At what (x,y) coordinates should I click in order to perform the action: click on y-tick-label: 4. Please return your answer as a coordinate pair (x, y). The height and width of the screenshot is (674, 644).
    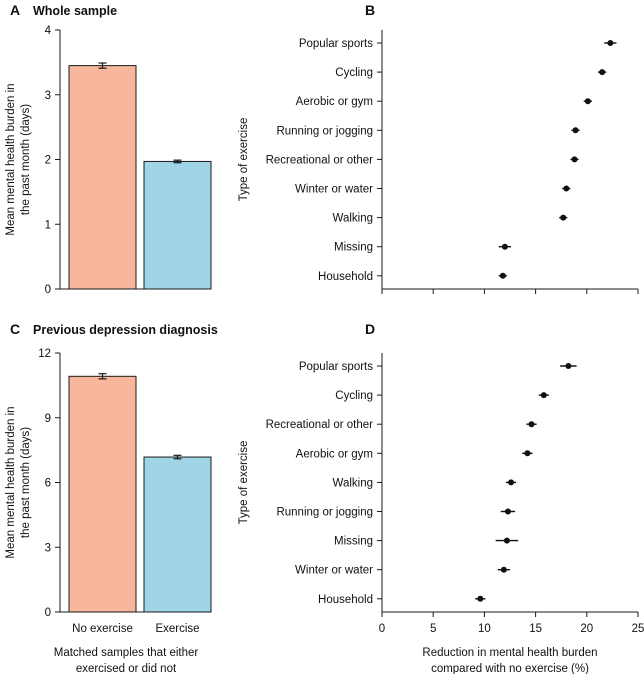
    Looking at the image, I should click on (48, 31).